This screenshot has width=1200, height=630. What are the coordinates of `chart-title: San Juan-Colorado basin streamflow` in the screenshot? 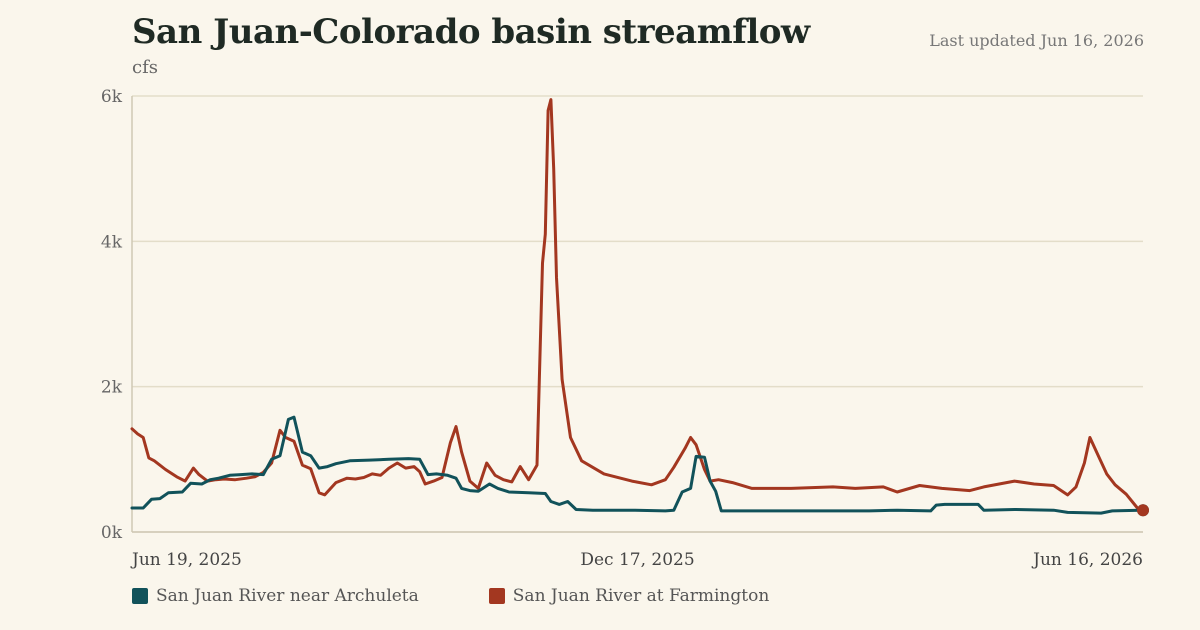 It's located at (471, 32).